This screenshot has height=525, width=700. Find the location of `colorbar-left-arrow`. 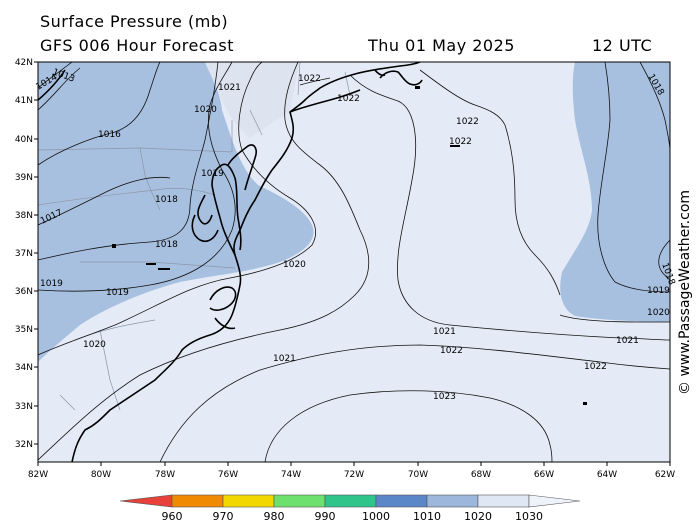

colorbar-left-arrow is located at coordinates (146, 501).